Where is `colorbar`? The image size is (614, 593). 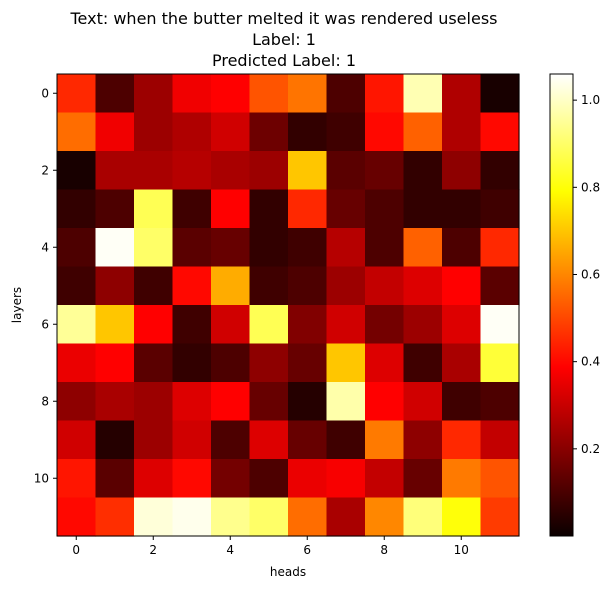
colorbar is located at coordinates (561, 305).